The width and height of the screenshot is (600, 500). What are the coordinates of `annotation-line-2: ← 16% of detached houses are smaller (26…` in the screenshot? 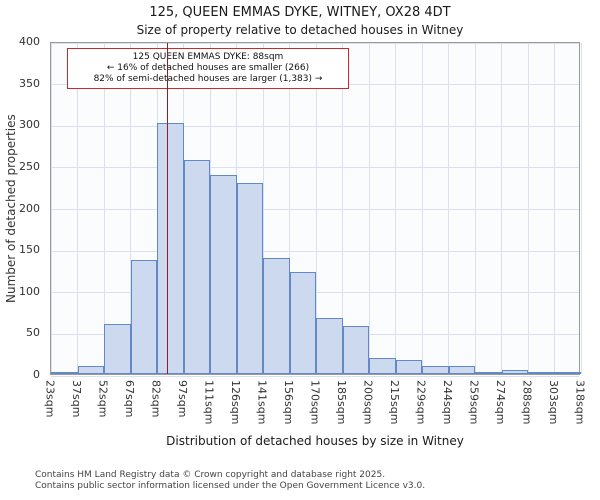 It's located at (208, 68).